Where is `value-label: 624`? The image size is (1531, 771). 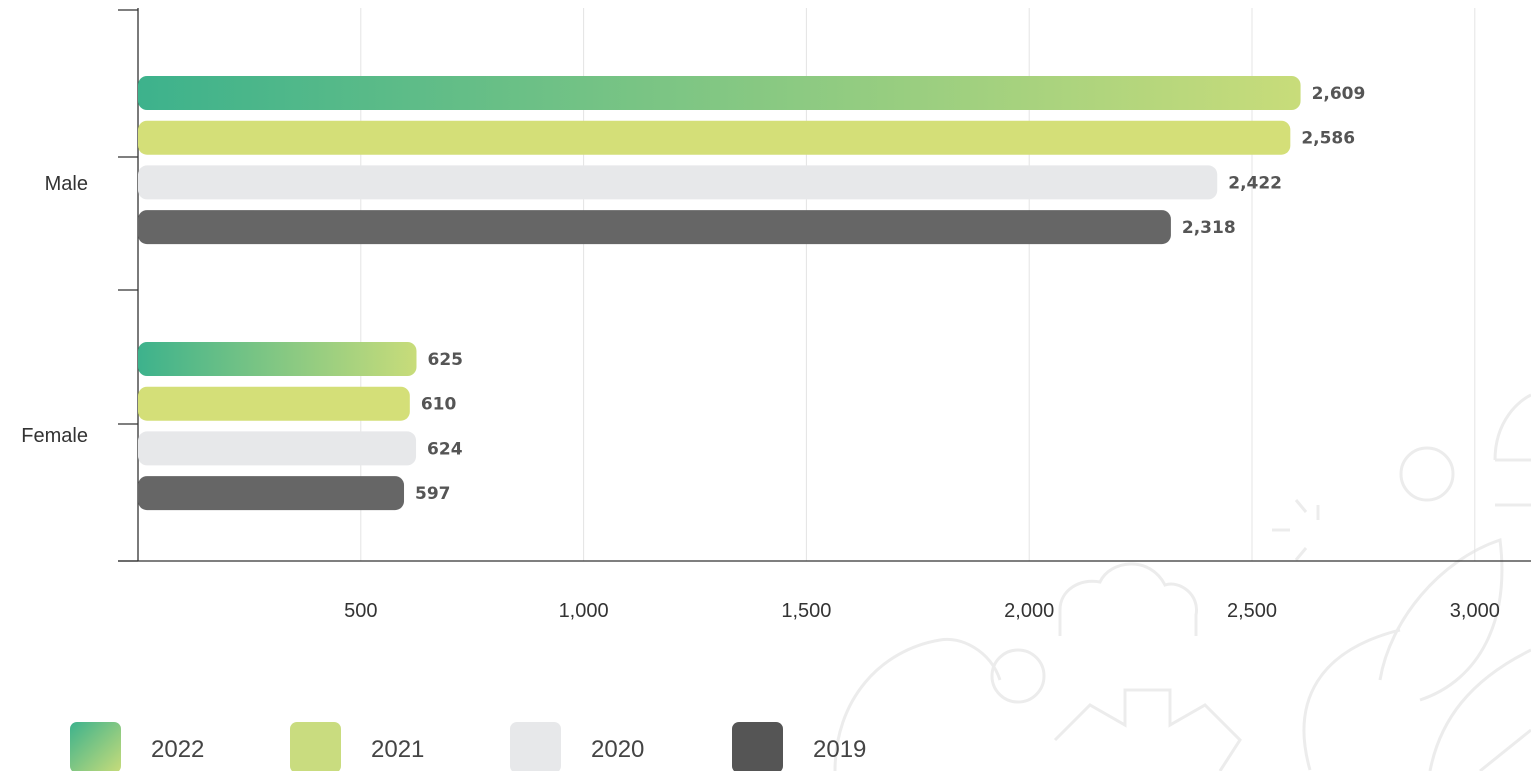 value-label: 624 is located at coordinates (445, 449).